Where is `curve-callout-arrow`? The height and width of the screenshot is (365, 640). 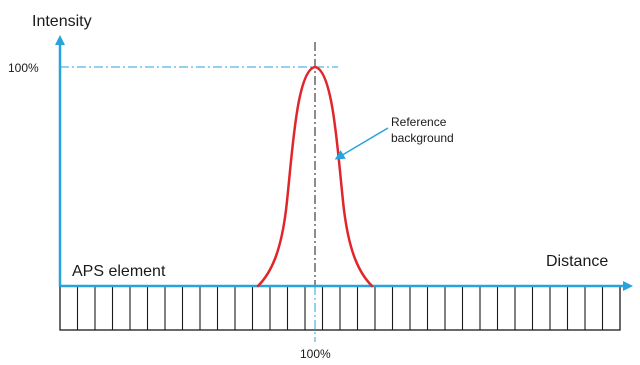 curve-callout-arrow is located at coordinates (361, 143).